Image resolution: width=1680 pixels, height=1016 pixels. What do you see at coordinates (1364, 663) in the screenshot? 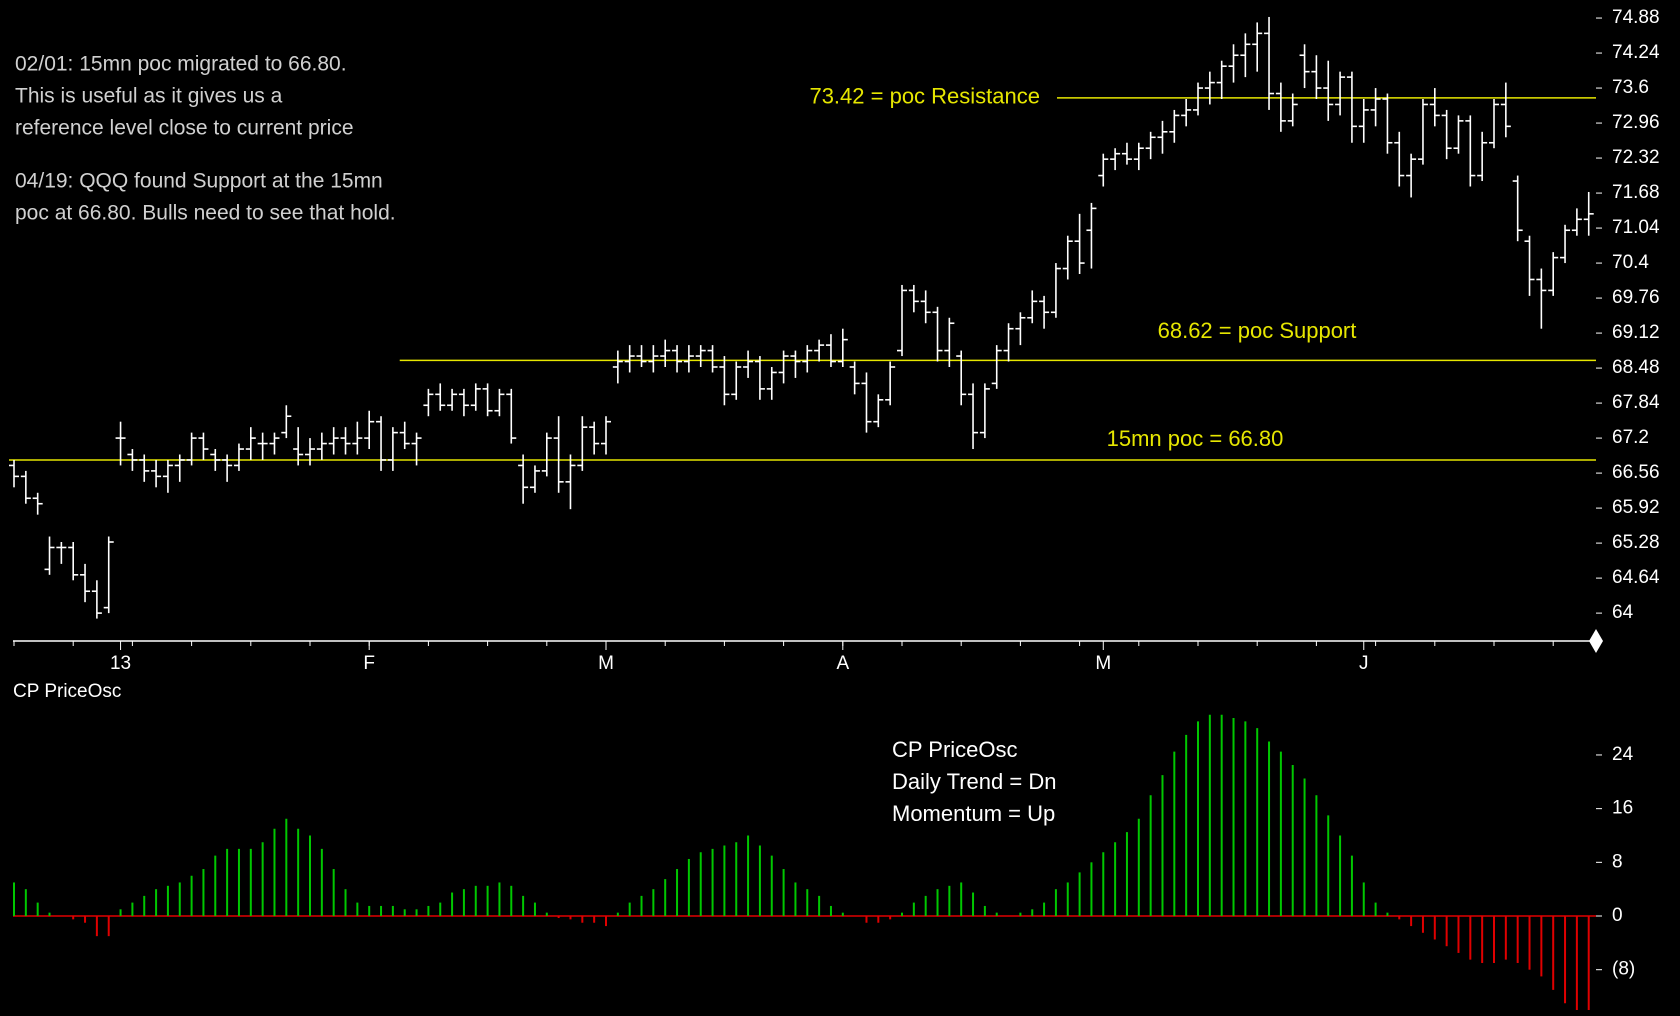
I see `x-tick-label: J` at bounding box center [1364, 663].